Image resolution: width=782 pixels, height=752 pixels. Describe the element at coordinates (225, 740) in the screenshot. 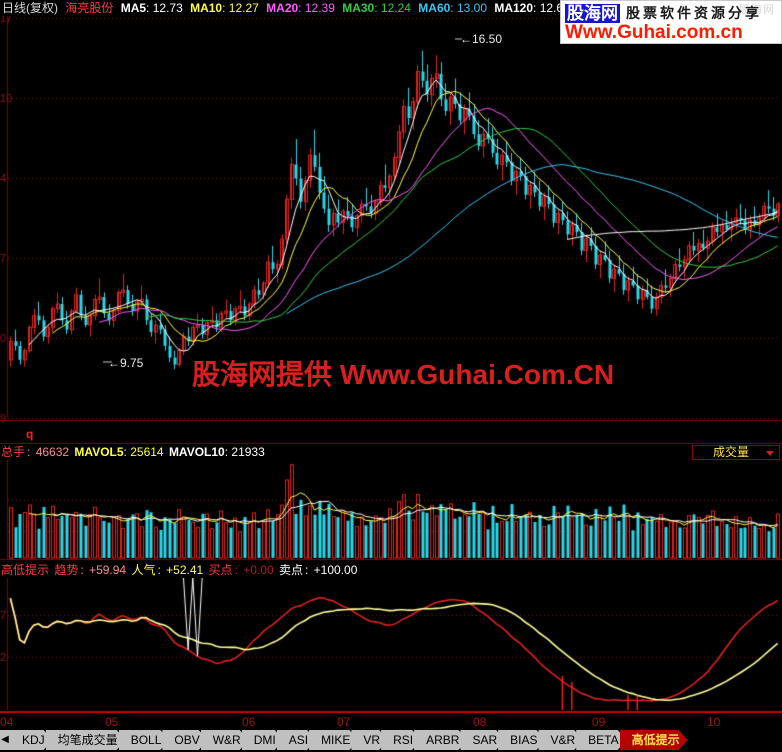

I see `tab-wr: W&R` at that location.